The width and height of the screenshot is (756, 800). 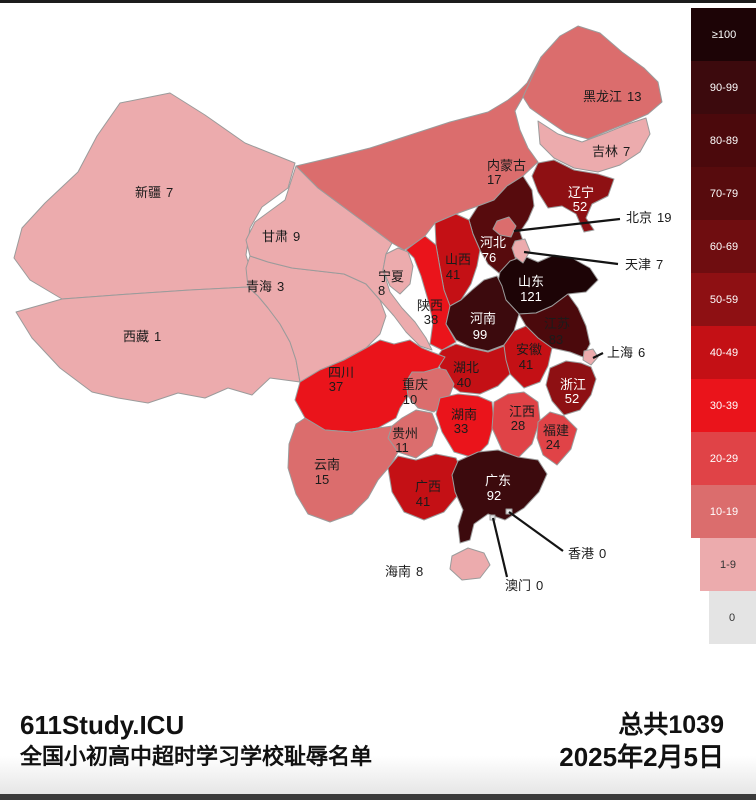 I want to click on label-shanghai: 上海 6, so click(x=626, y=352).